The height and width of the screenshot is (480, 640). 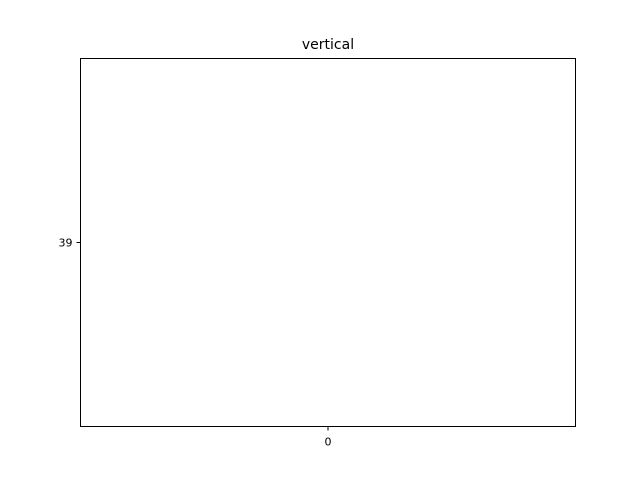 What do you see at coordinates (328, 45) in the screenshot?
I see `chart-title: vertical` at bounding box center [328, 45].